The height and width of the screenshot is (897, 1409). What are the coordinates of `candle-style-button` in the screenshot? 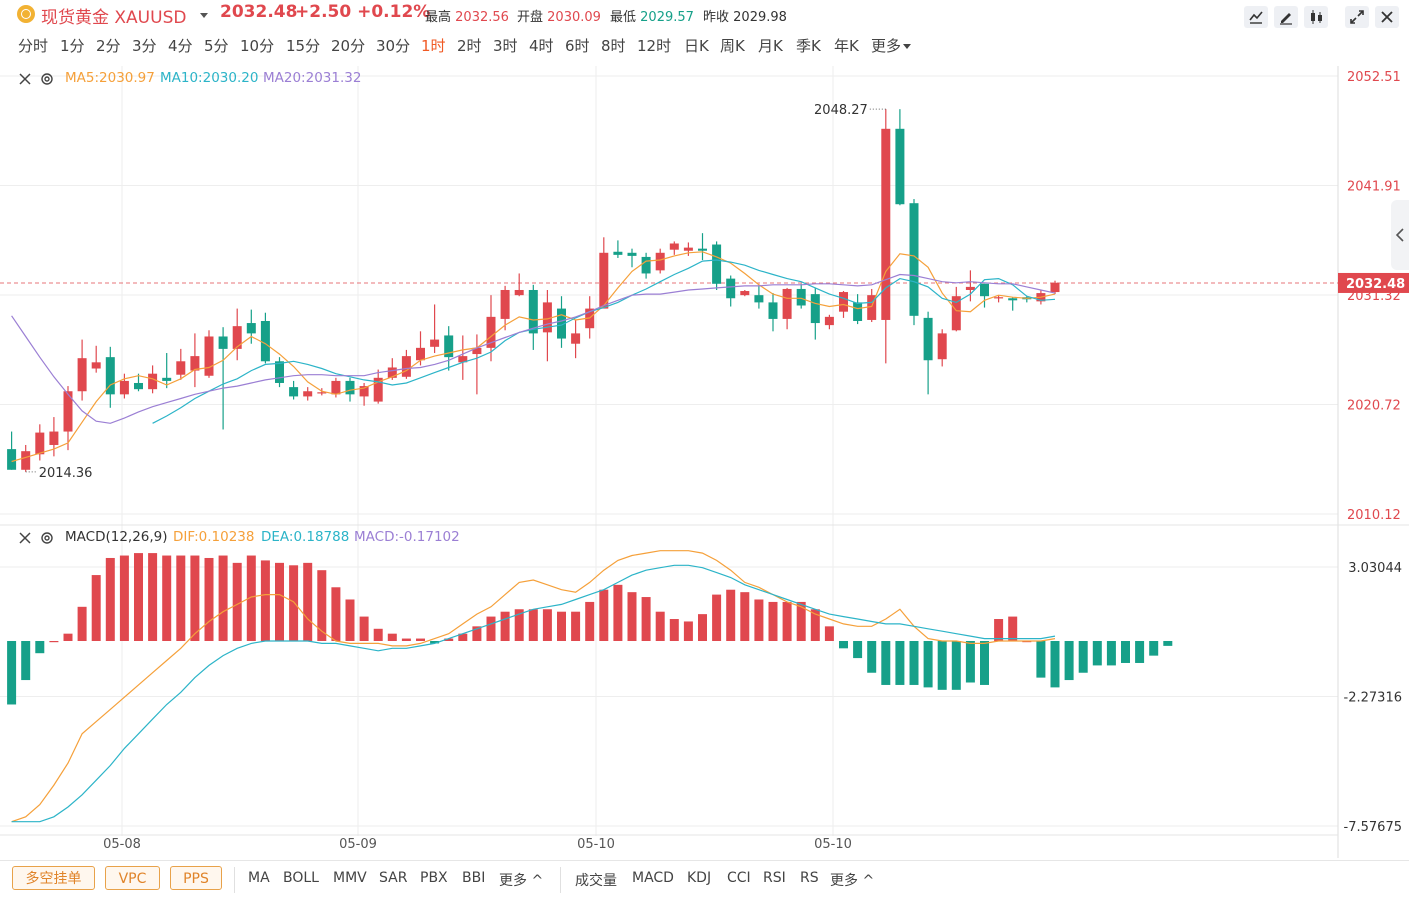 It's located at (1316, 17).